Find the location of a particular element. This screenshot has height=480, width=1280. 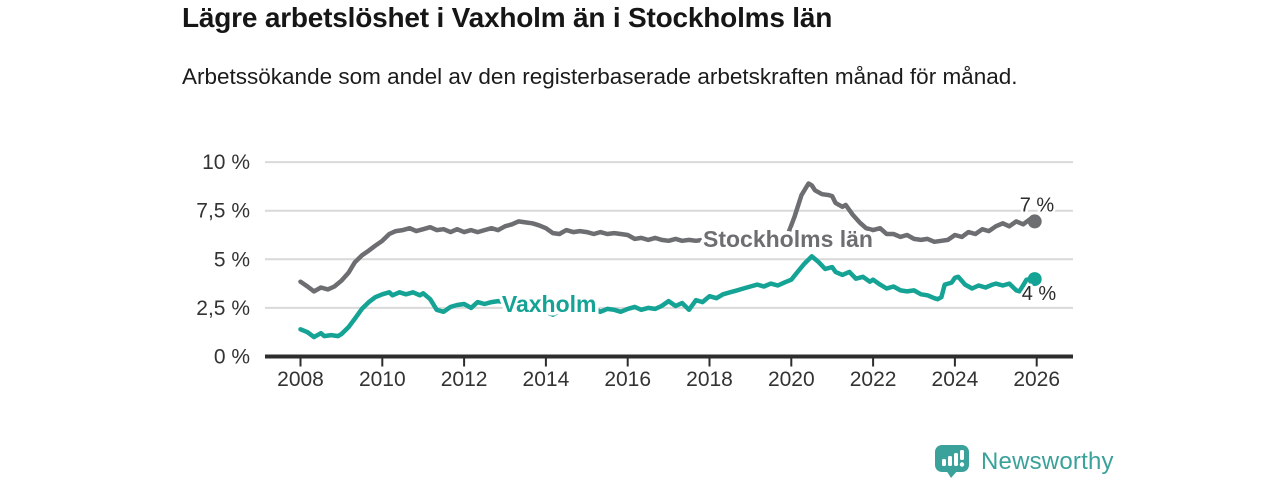

y-tick-label: 10 % is located at coordinates (226, 162).